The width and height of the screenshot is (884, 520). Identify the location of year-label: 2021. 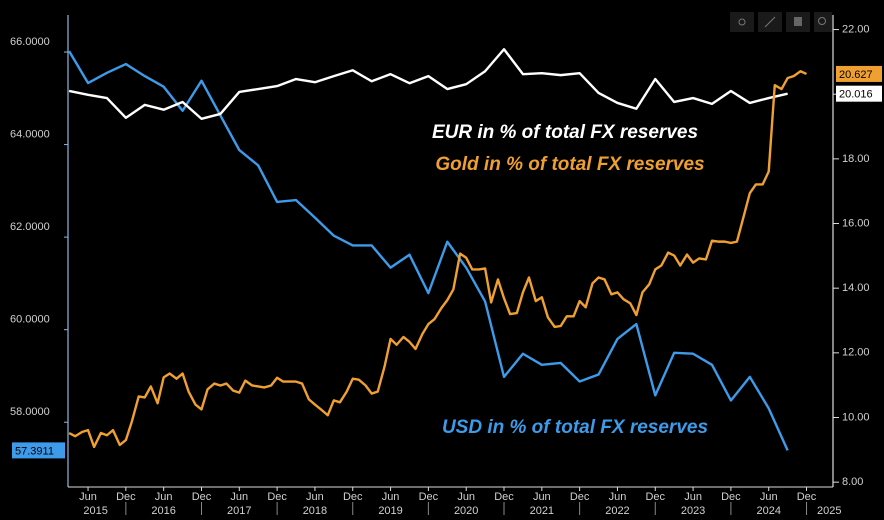
(542, 511).